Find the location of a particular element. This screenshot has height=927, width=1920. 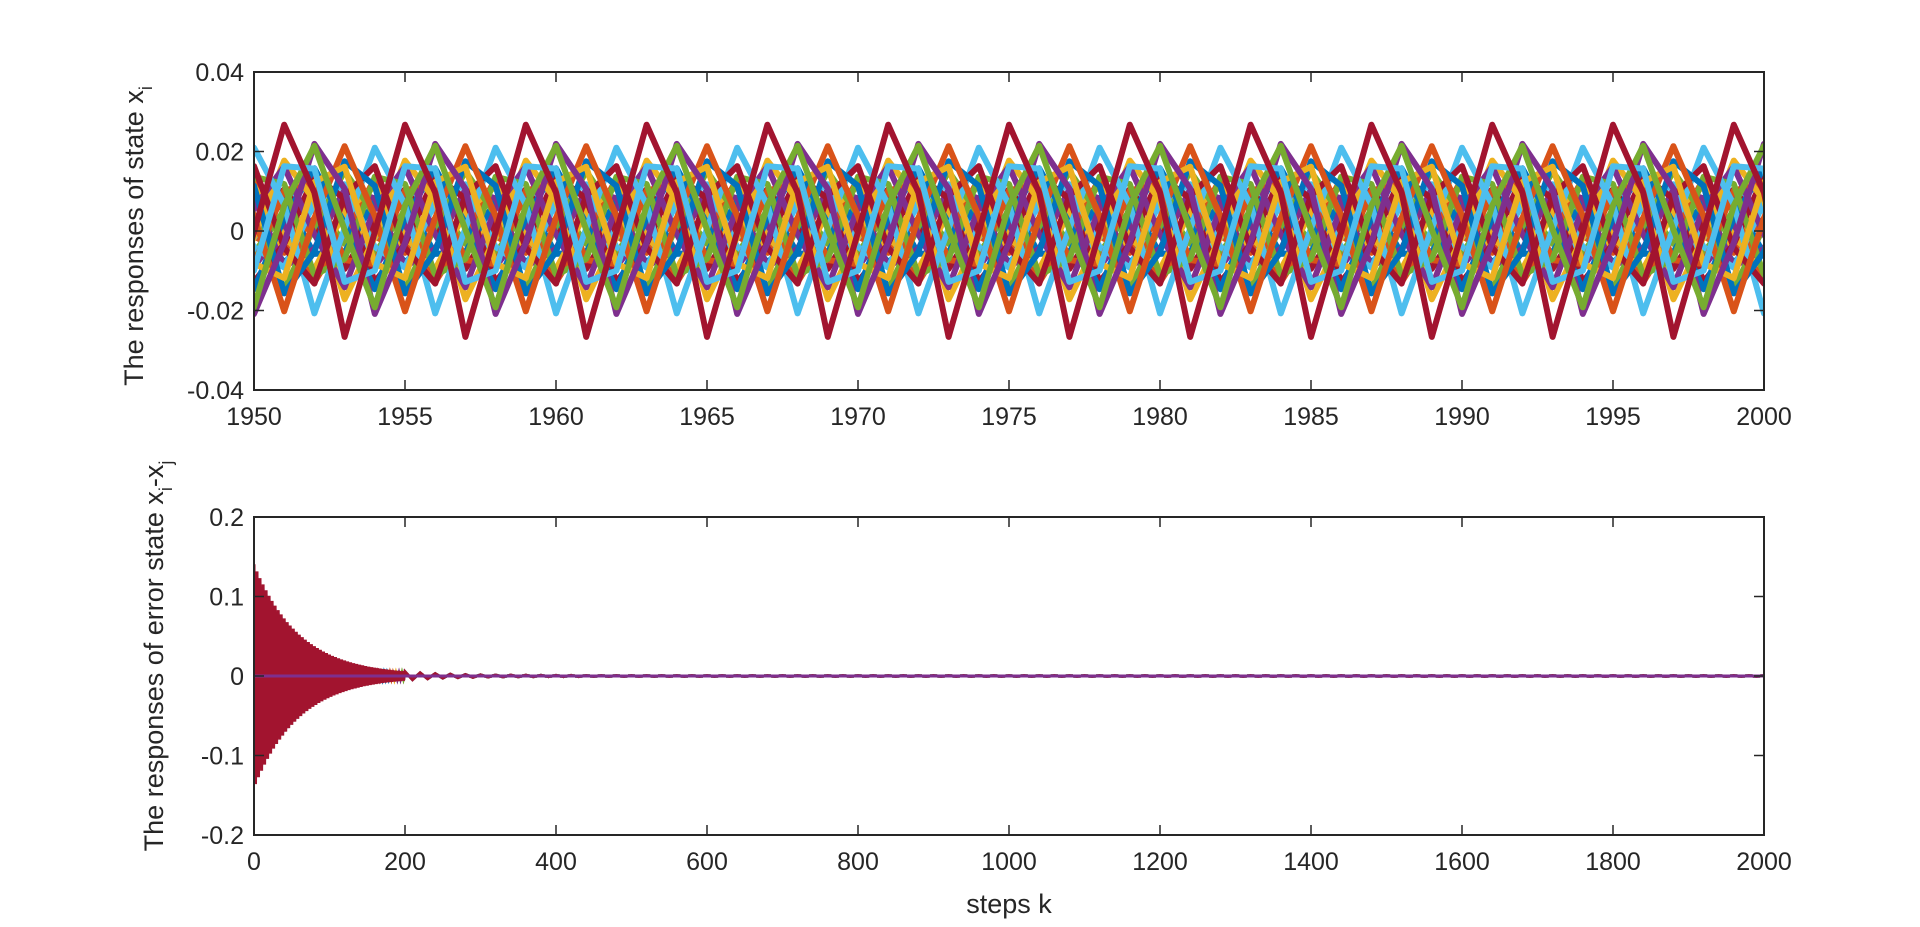

x-tick-label: 0 is located at coordinates (254, 862).